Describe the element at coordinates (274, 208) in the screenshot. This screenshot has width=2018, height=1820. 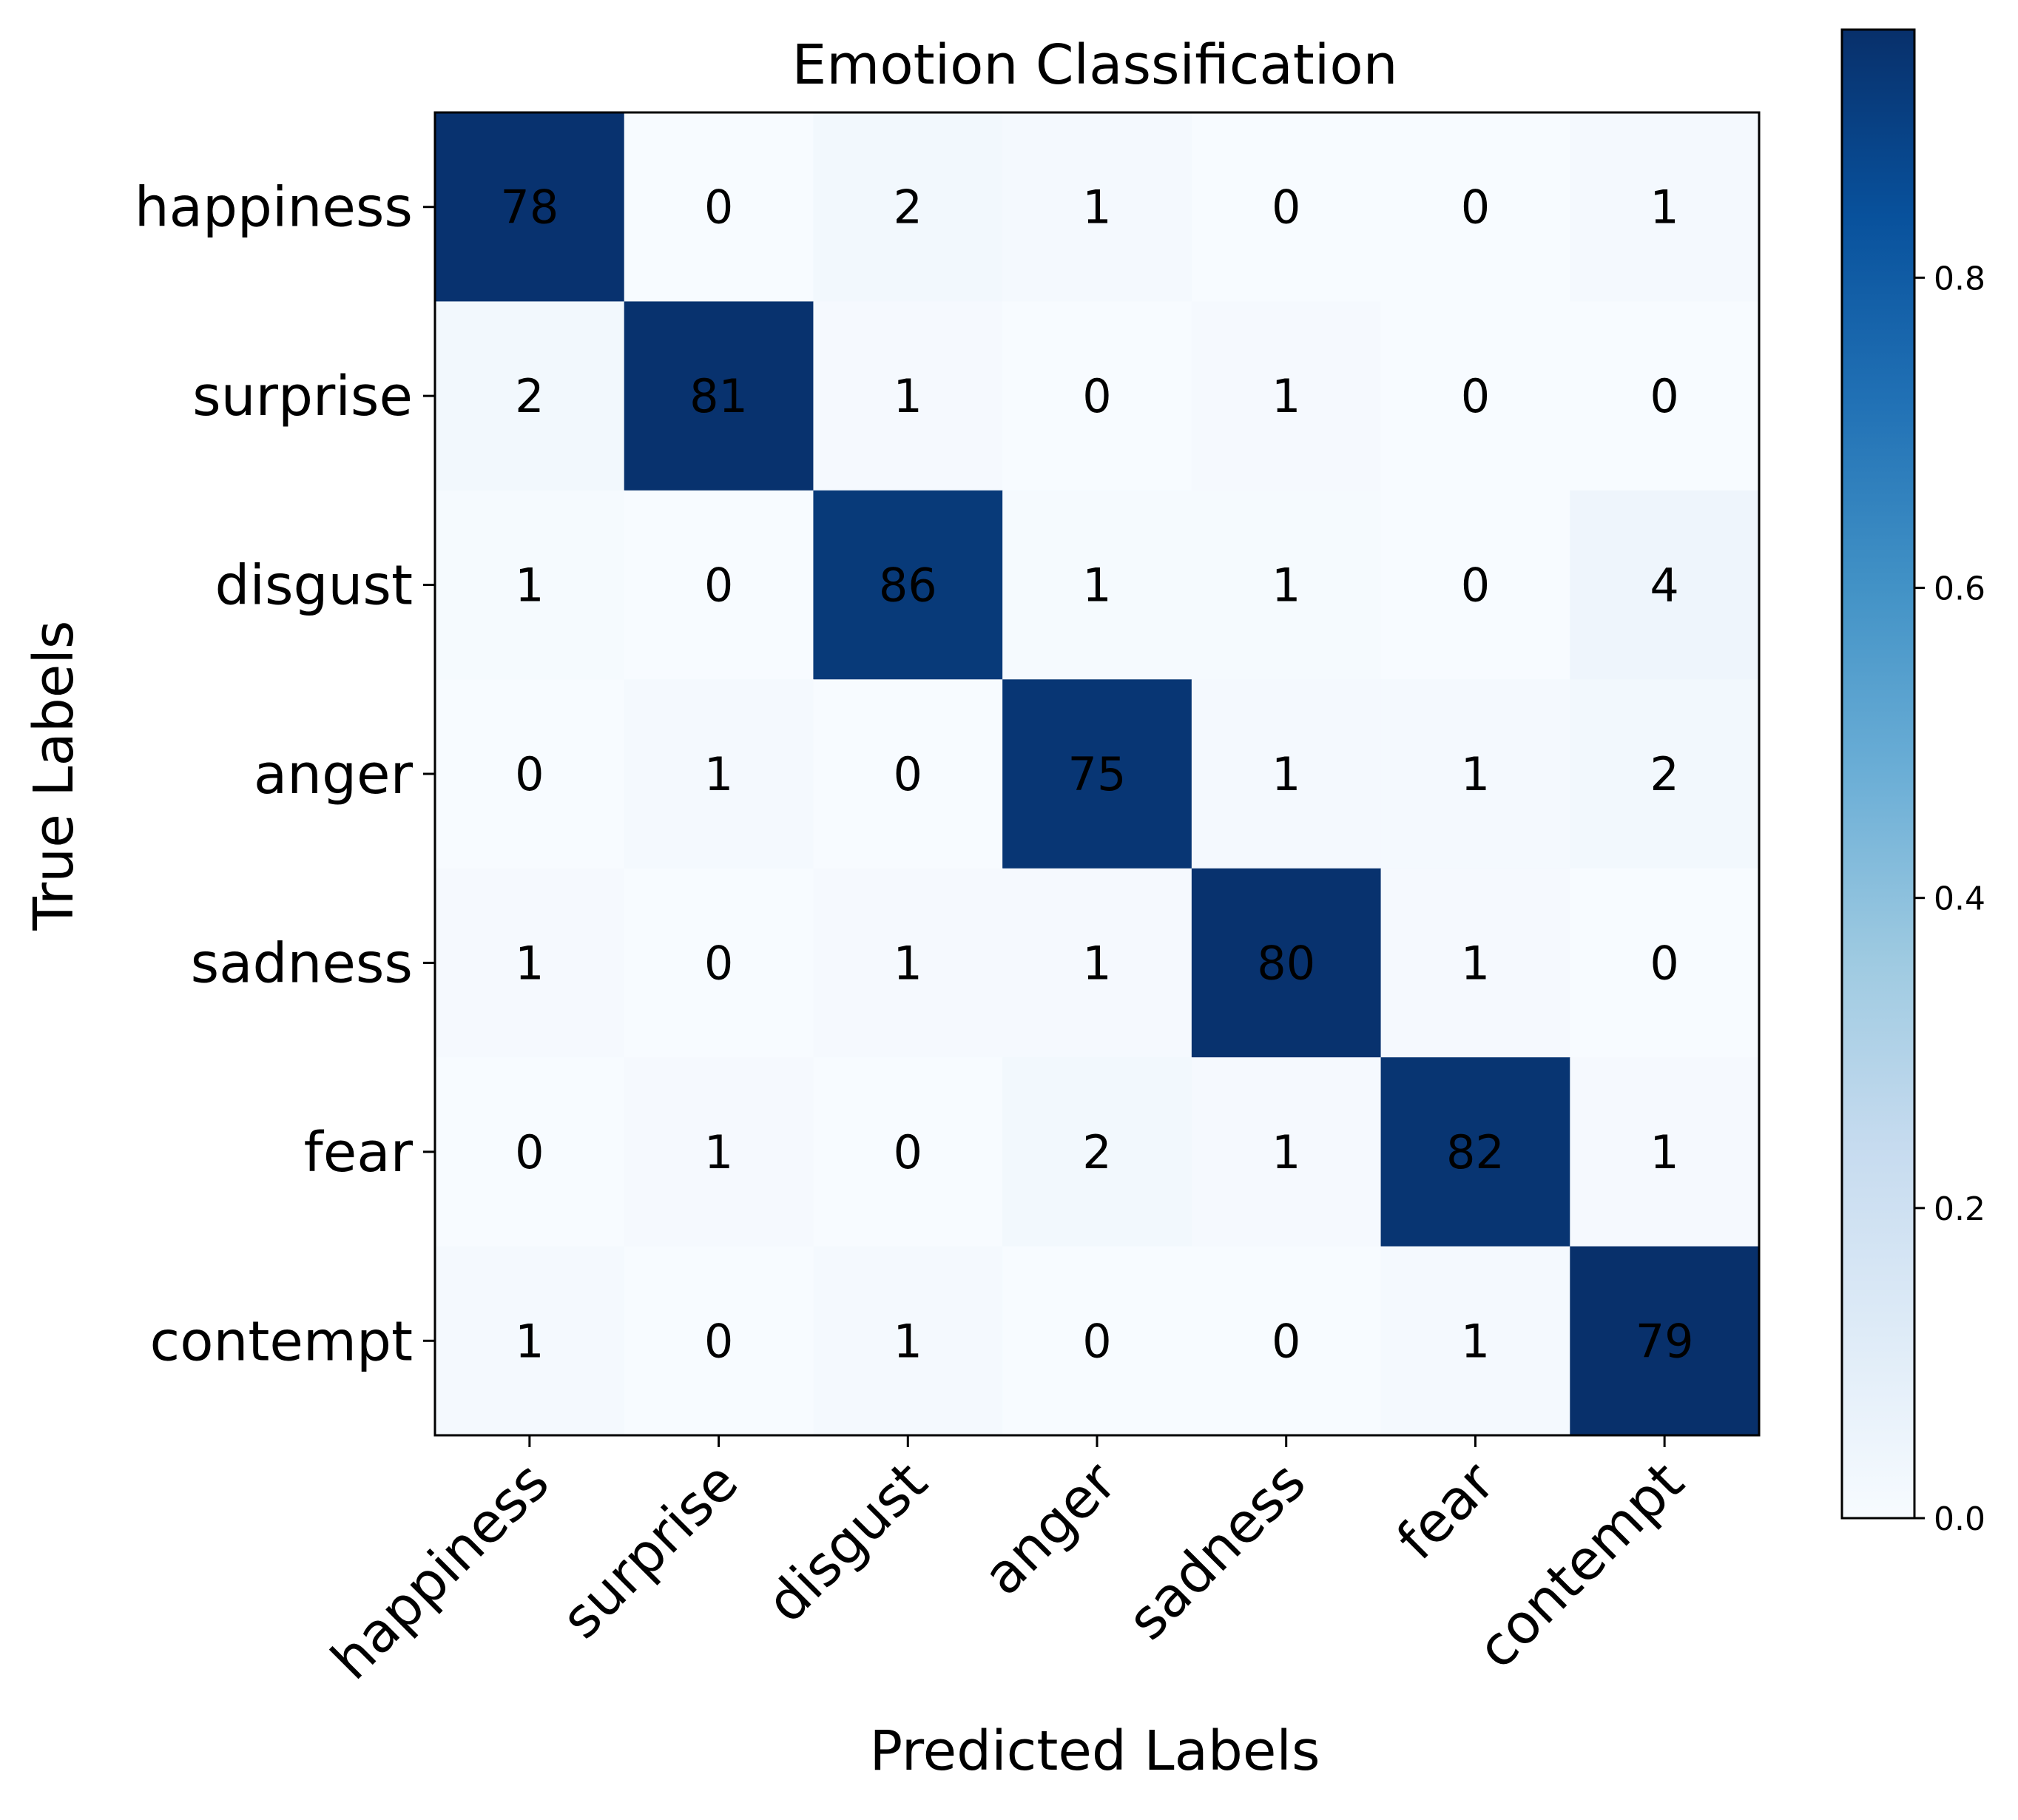
I see `y-tick-label-0: happiness` at that location.